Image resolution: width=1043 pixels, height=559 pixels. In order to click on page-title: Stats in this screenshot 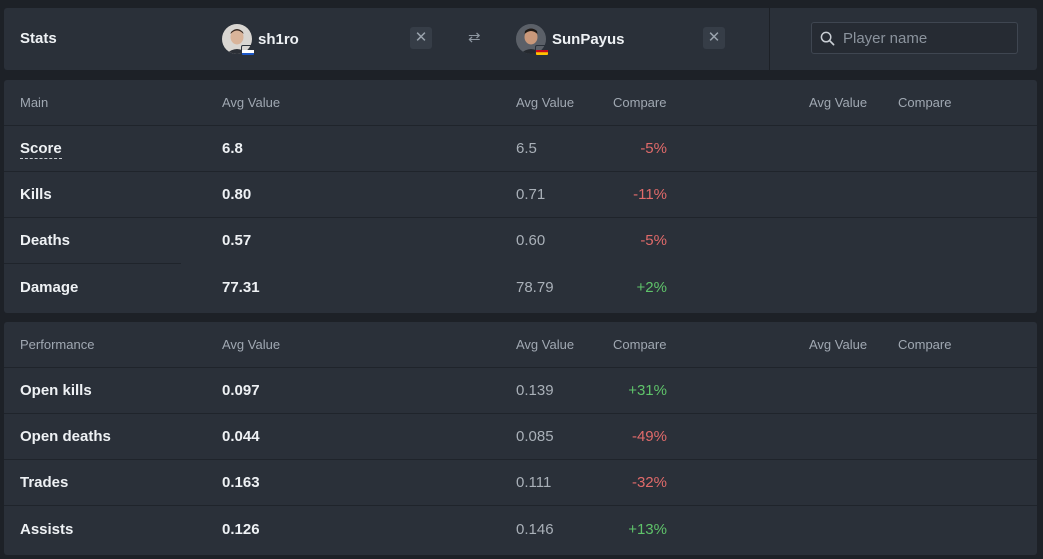, I will do `click(38, 38)`.